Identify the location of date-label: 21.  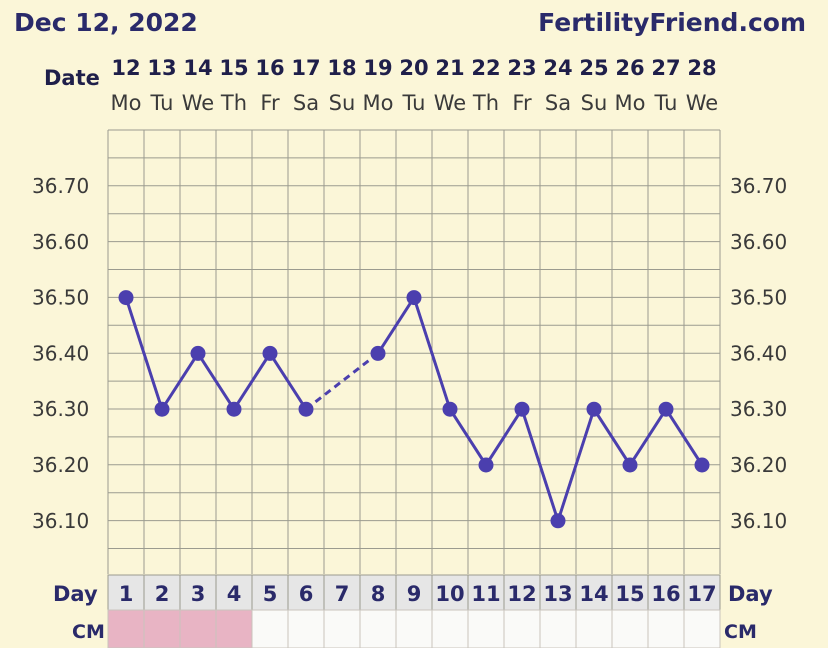
(449, 68).